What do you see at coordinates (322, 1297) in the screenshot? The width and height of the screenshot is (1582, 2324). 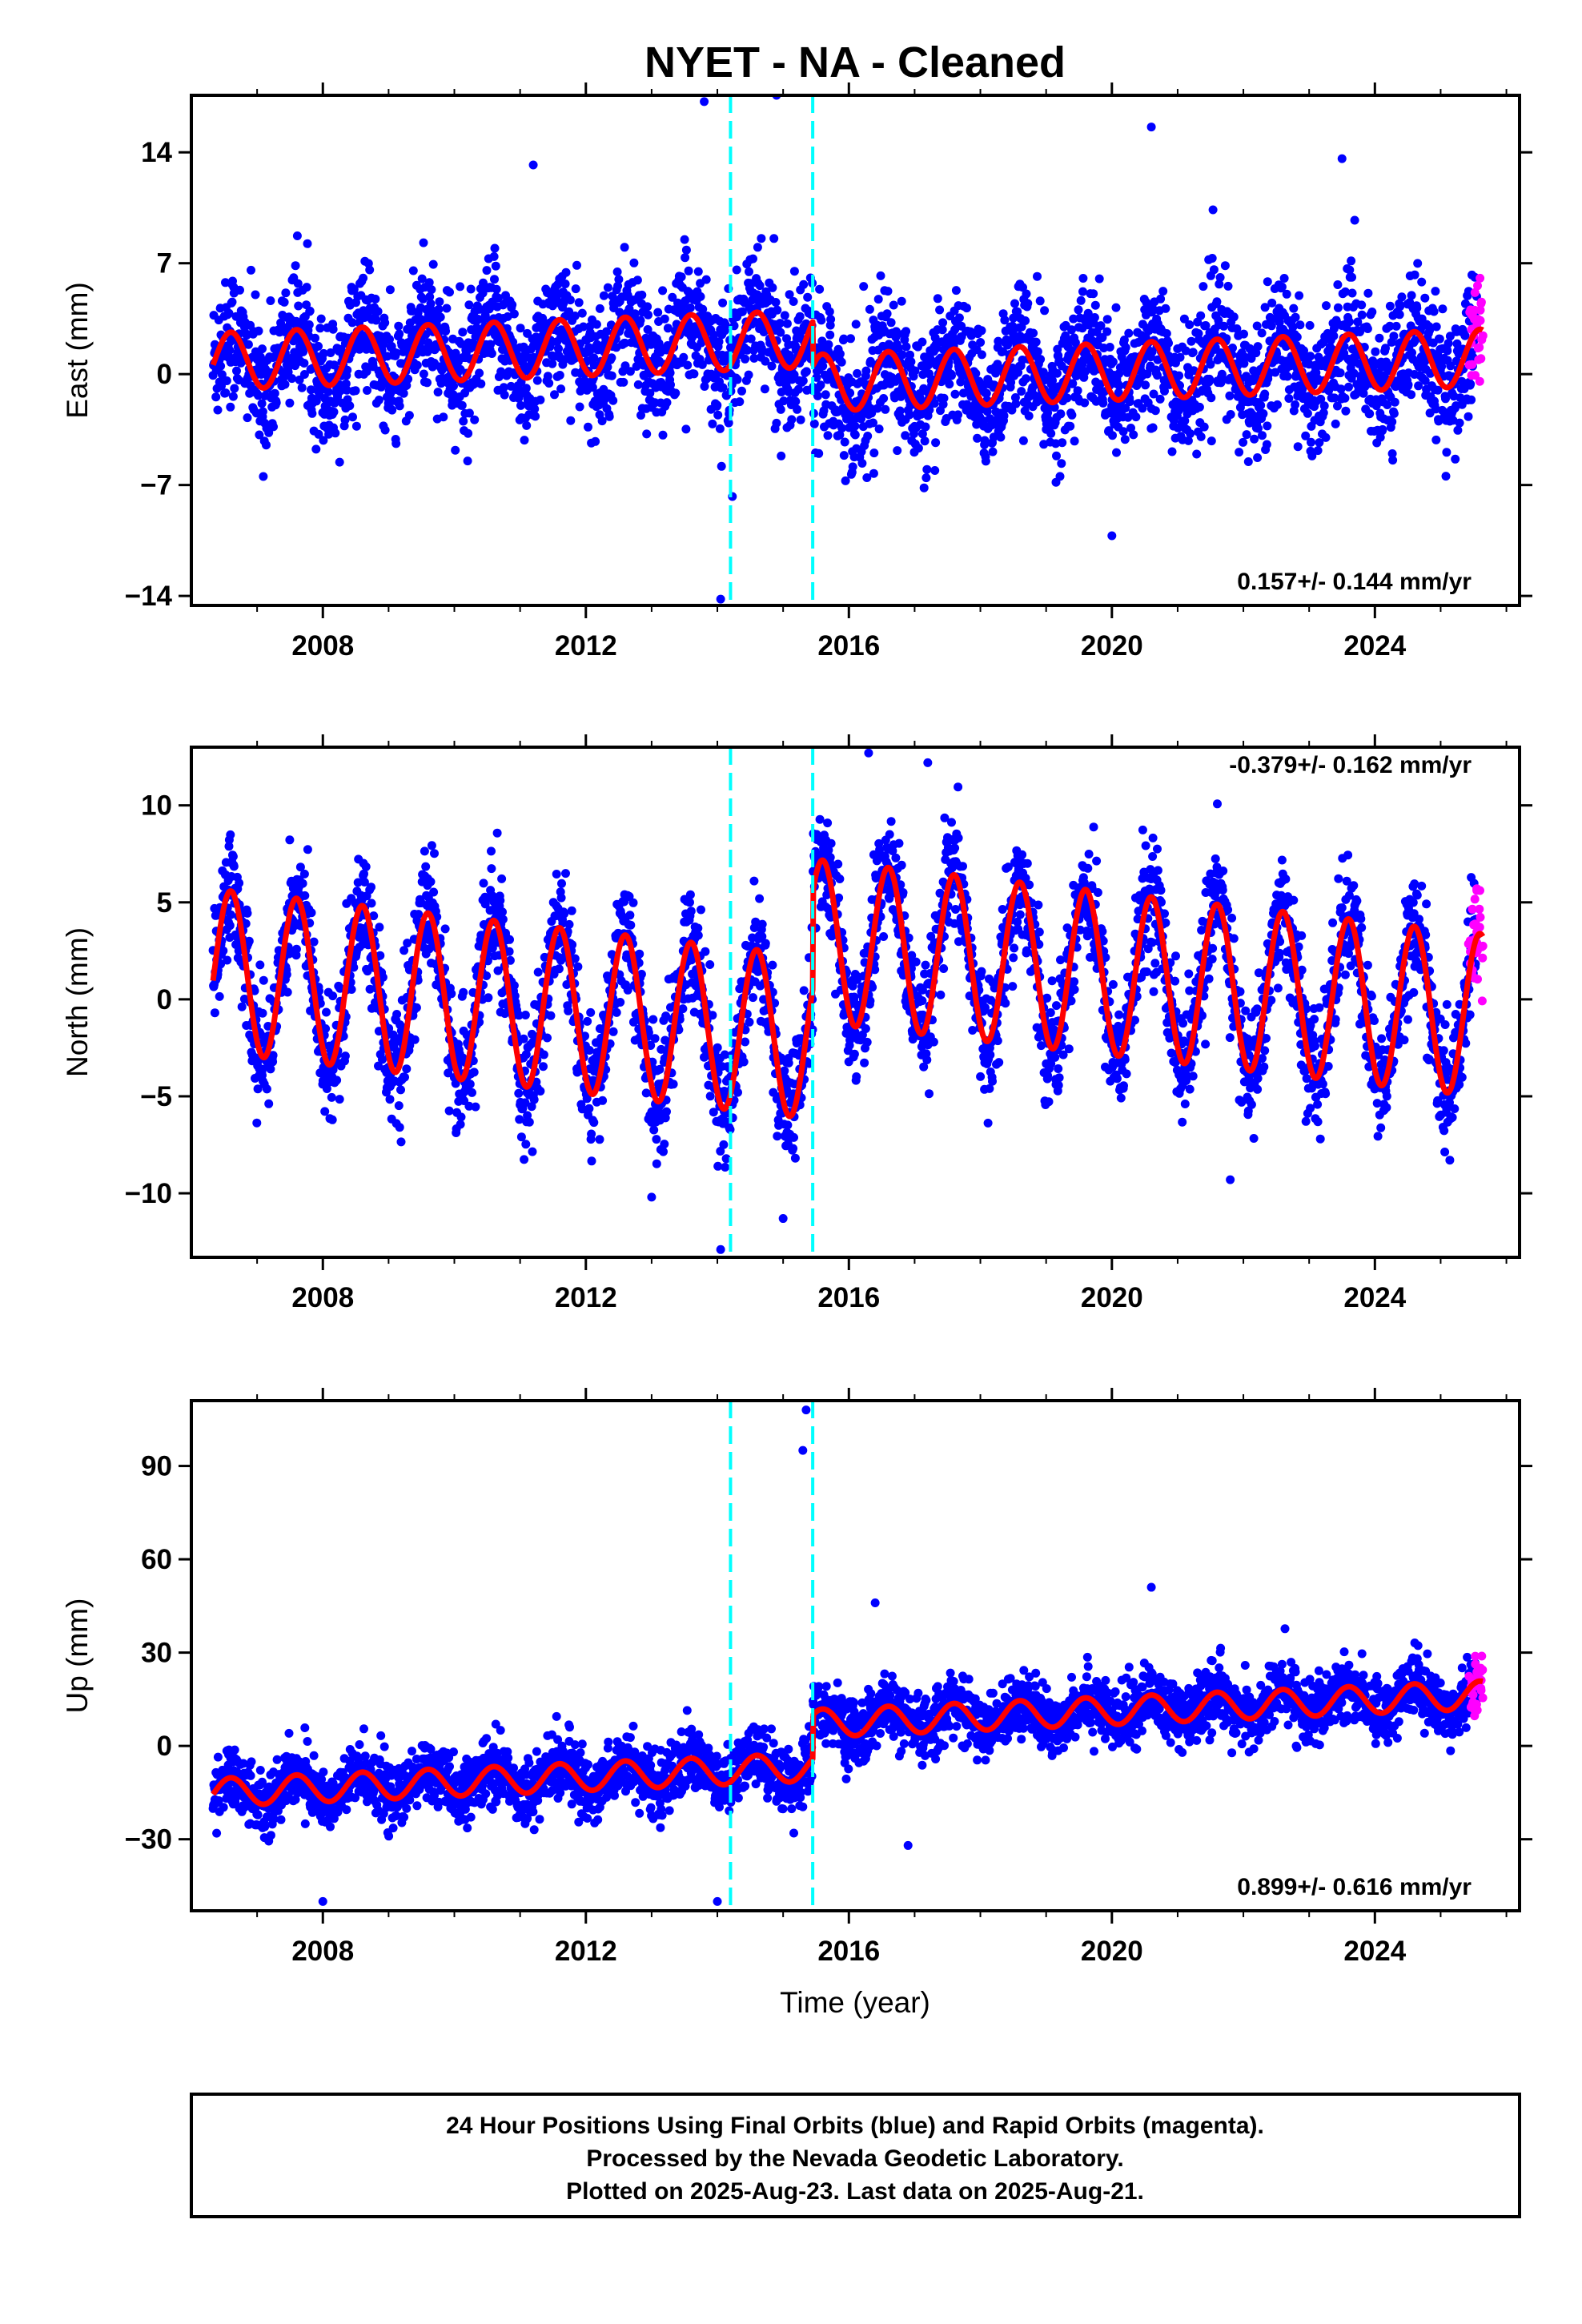 I see `x-tick-label: 2008` at bounding box center [322, 1297].